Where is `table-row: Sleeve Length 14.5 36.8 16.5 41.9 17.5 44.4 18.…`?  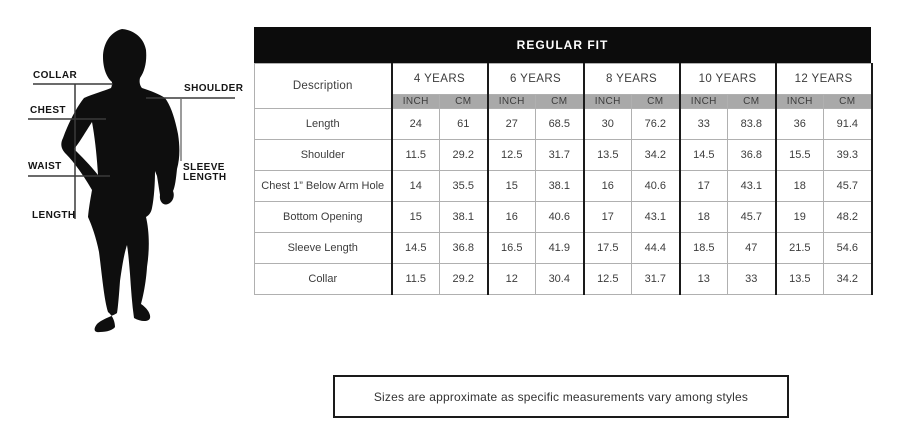 table-row: Sleeve Length 14.5 36.8 16.5 41.9 17.5 44.4 18.… is located at coordinates (563, 248).